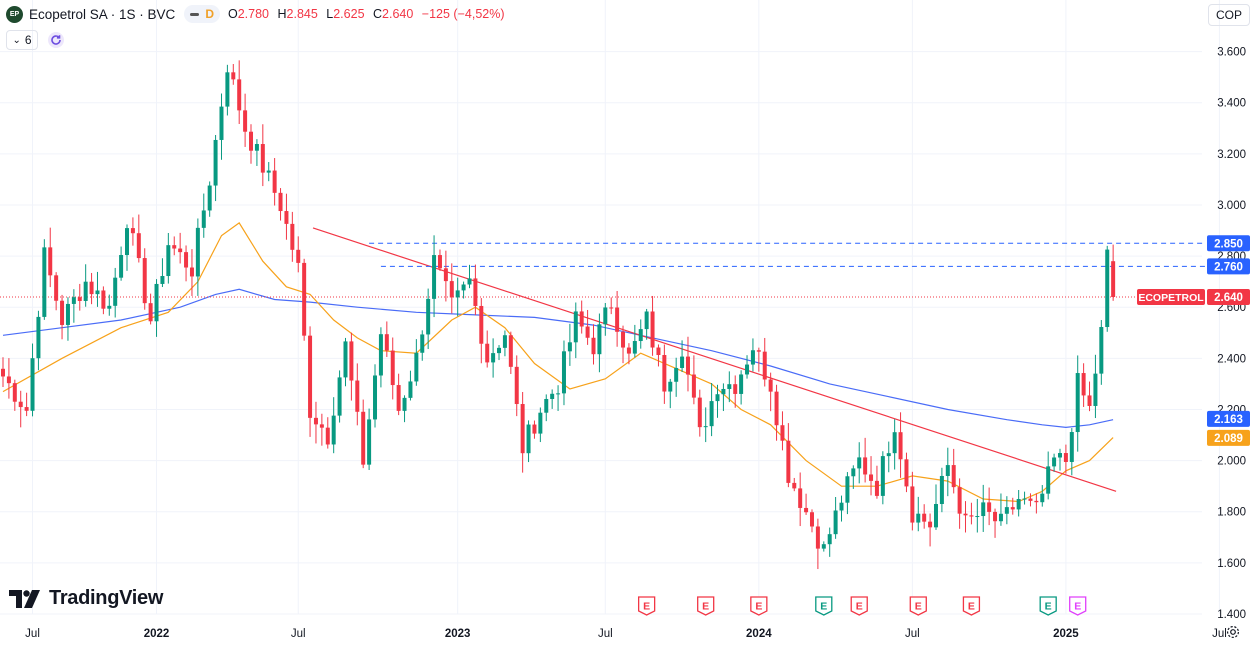 The width and height of the screenshot is (1257, 646). I want to click on currency-button: COP, so click(1229, 15).